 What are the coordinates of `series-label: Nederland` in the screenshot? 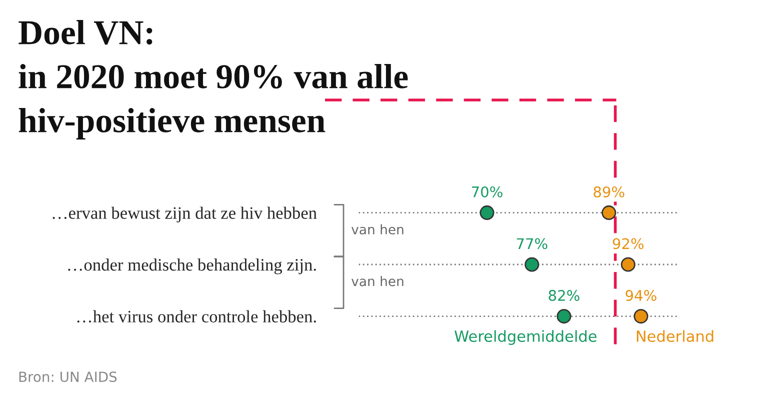 It's located at (675, 336).